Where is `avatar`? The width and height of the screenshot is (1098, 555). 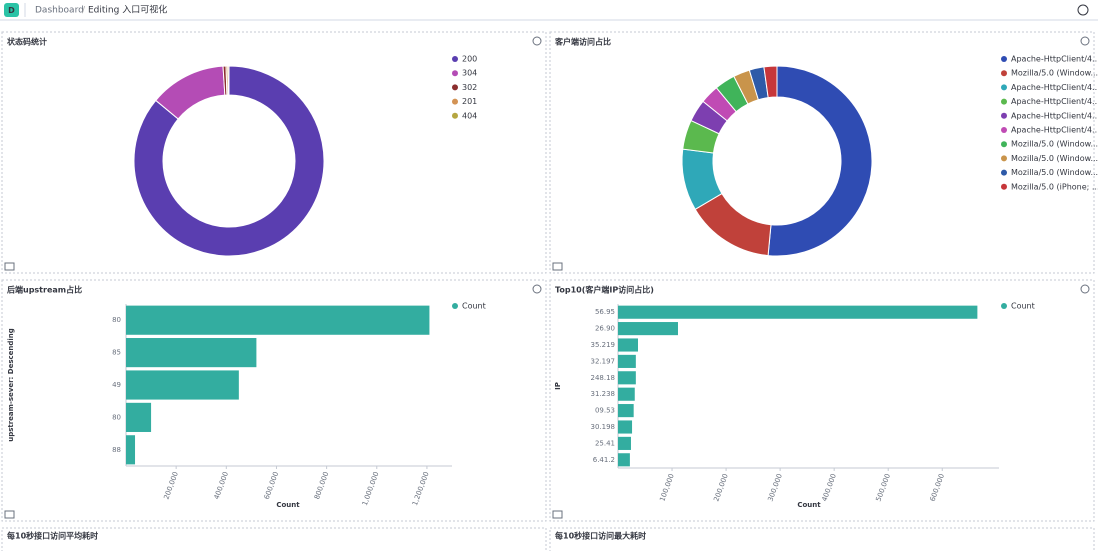
avatar is located at coordinates (11, 10).